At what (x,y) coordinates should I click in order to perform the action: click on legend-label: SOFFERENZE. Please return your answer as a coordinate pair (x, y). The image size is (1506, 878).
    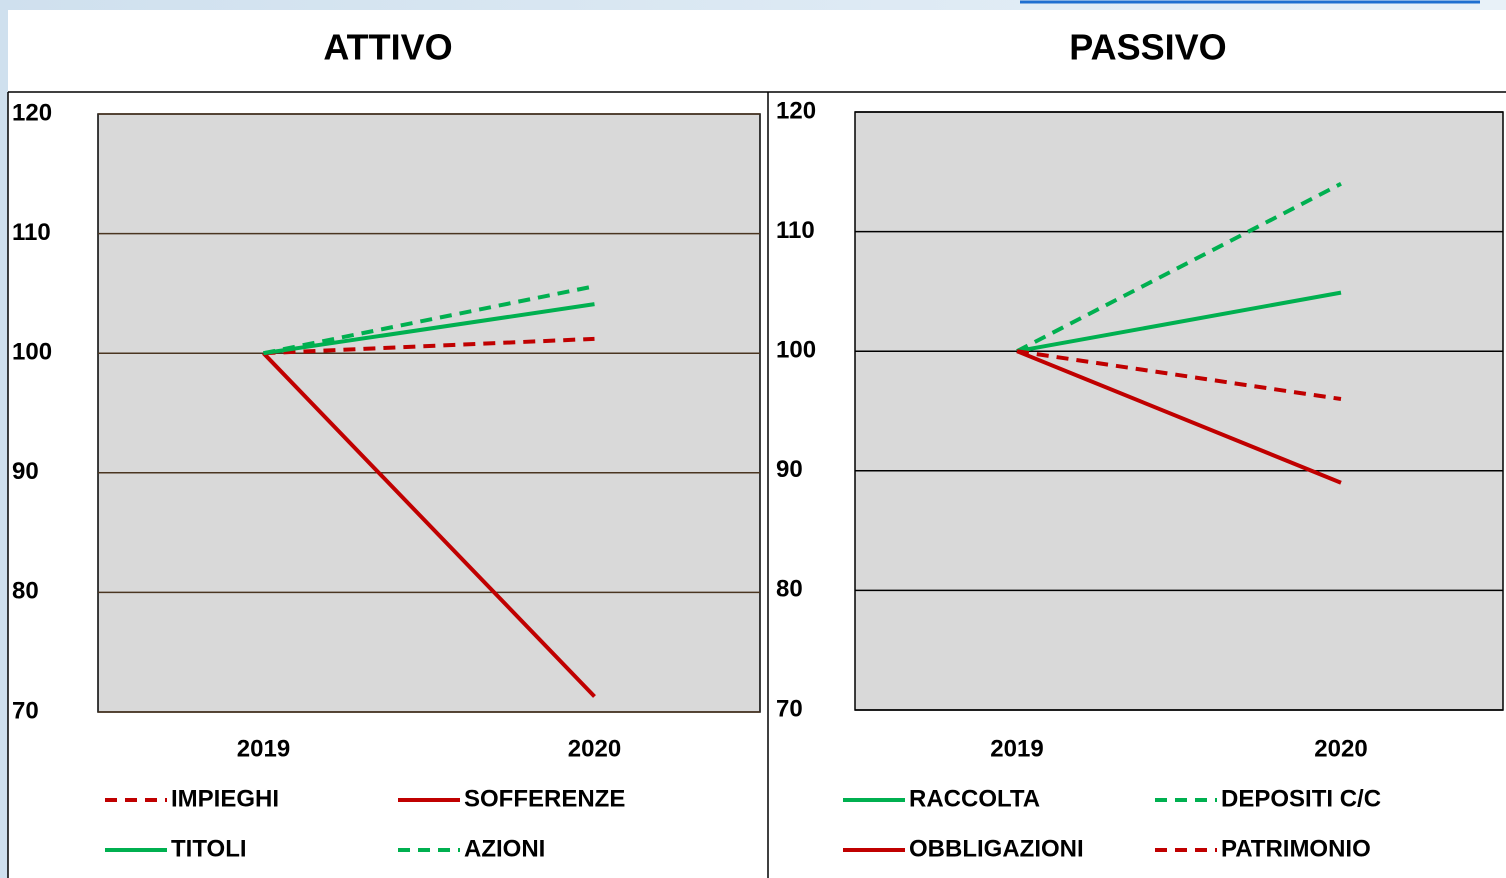
    Looking at the image, I should click on (544, 798).